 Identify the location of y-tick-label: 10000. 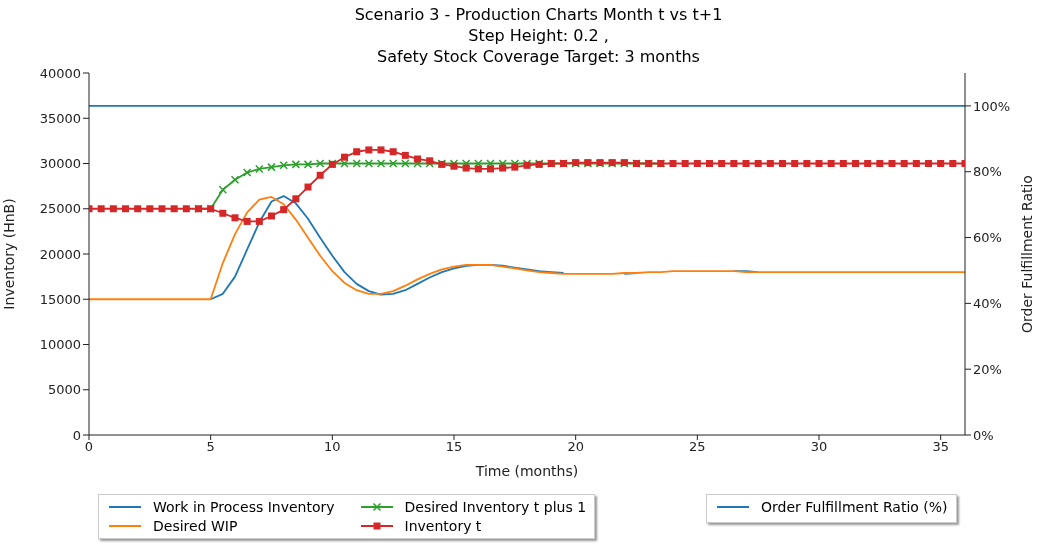
(60, 345).